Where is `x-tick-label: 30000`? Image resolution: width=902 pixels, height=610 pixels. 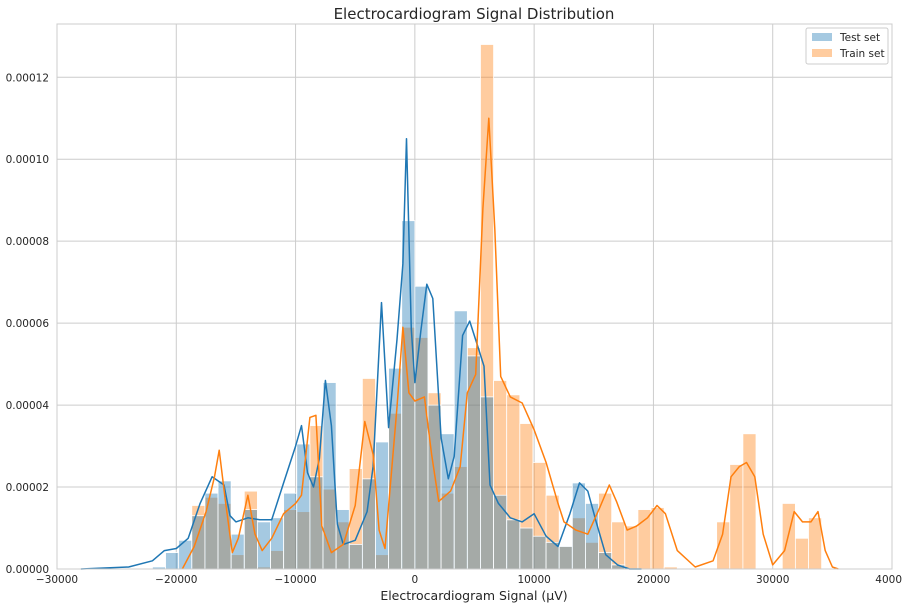 x-tick-label: 30000 is located at coordinates (772, 580).